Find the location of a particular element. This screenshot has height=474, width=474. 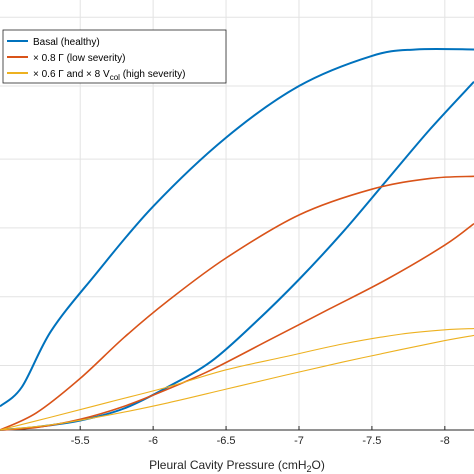

x-tick-label: -7.5 is located at coordinates (371, 441).